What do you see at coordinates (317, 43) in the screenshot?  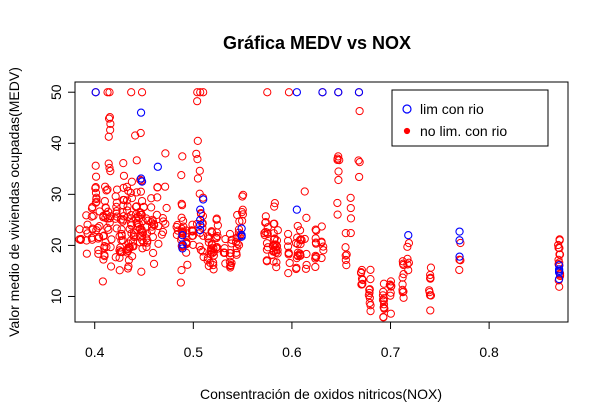 I see `chart-title: Gráfica MEDV vs NOX` at bounding box center [317, 43].